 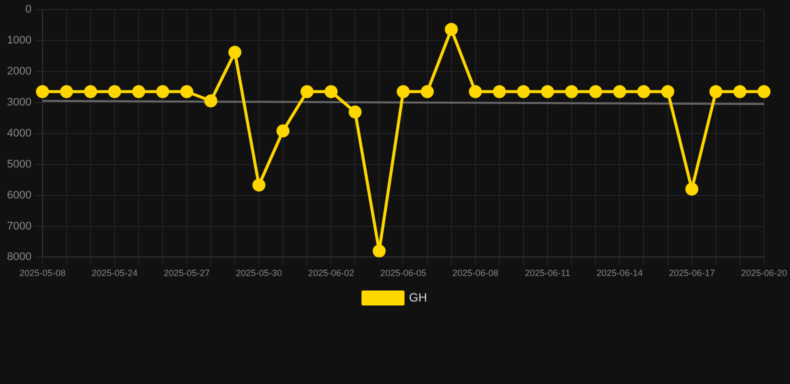 What do you see at coordinates (19, 72) in the screenshot?
I see `y-tick-label: 2000` at bounding box center [19, 72].